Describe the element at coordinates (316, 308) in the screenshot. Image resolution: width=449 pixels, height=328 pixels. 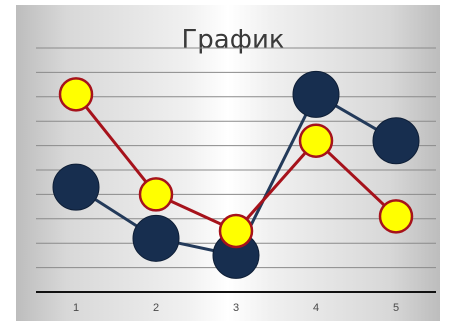
I see `x-tick-label: 4` at that location.